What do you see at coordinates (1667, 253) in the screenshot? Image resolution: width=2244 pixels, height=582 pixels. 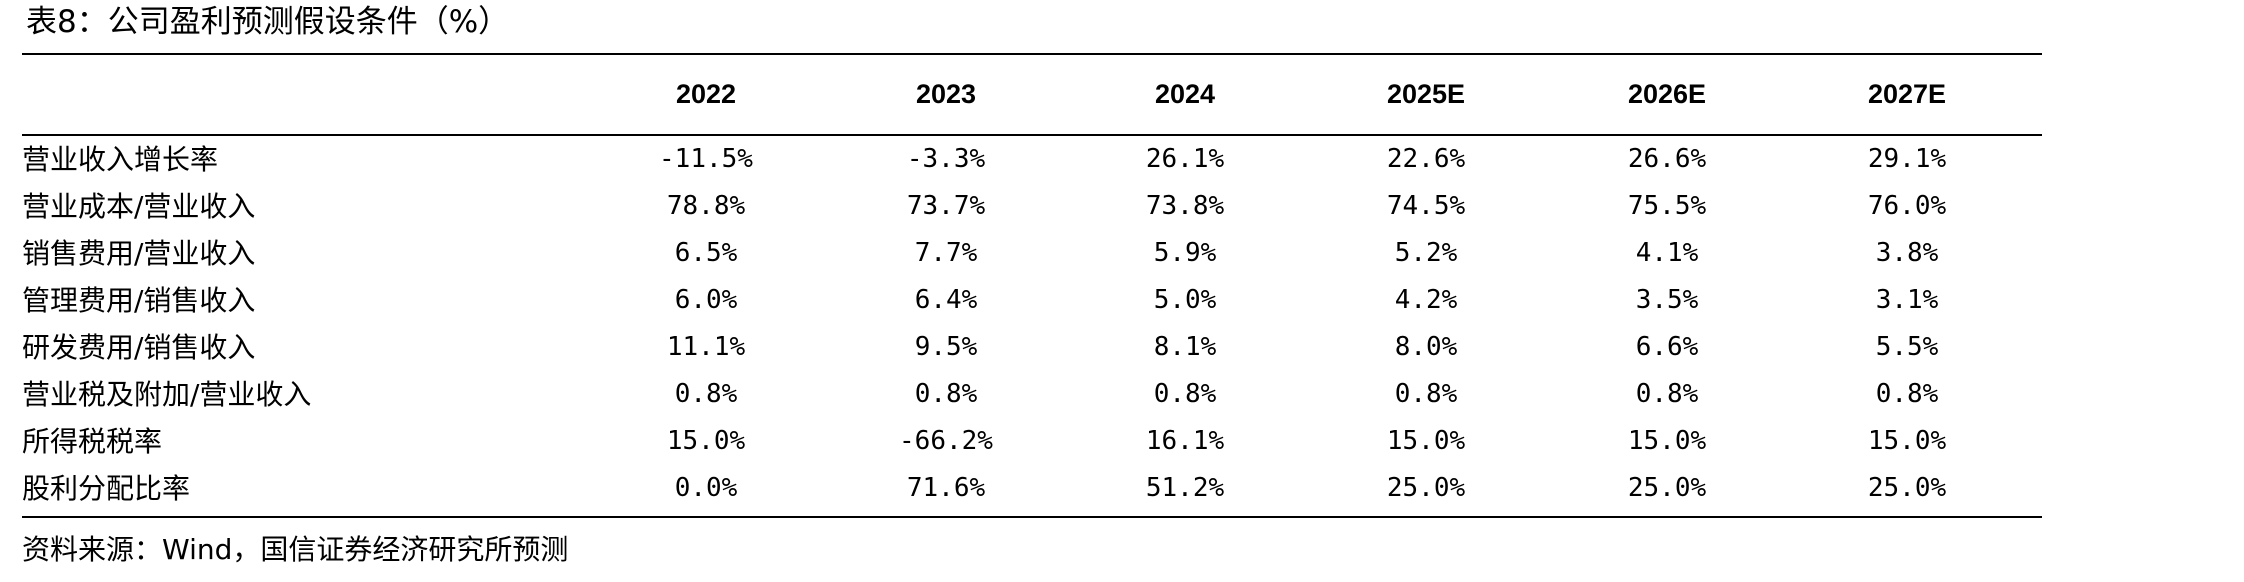 I see `table-cell: 4.1%` at bounding box center [1667, 253].